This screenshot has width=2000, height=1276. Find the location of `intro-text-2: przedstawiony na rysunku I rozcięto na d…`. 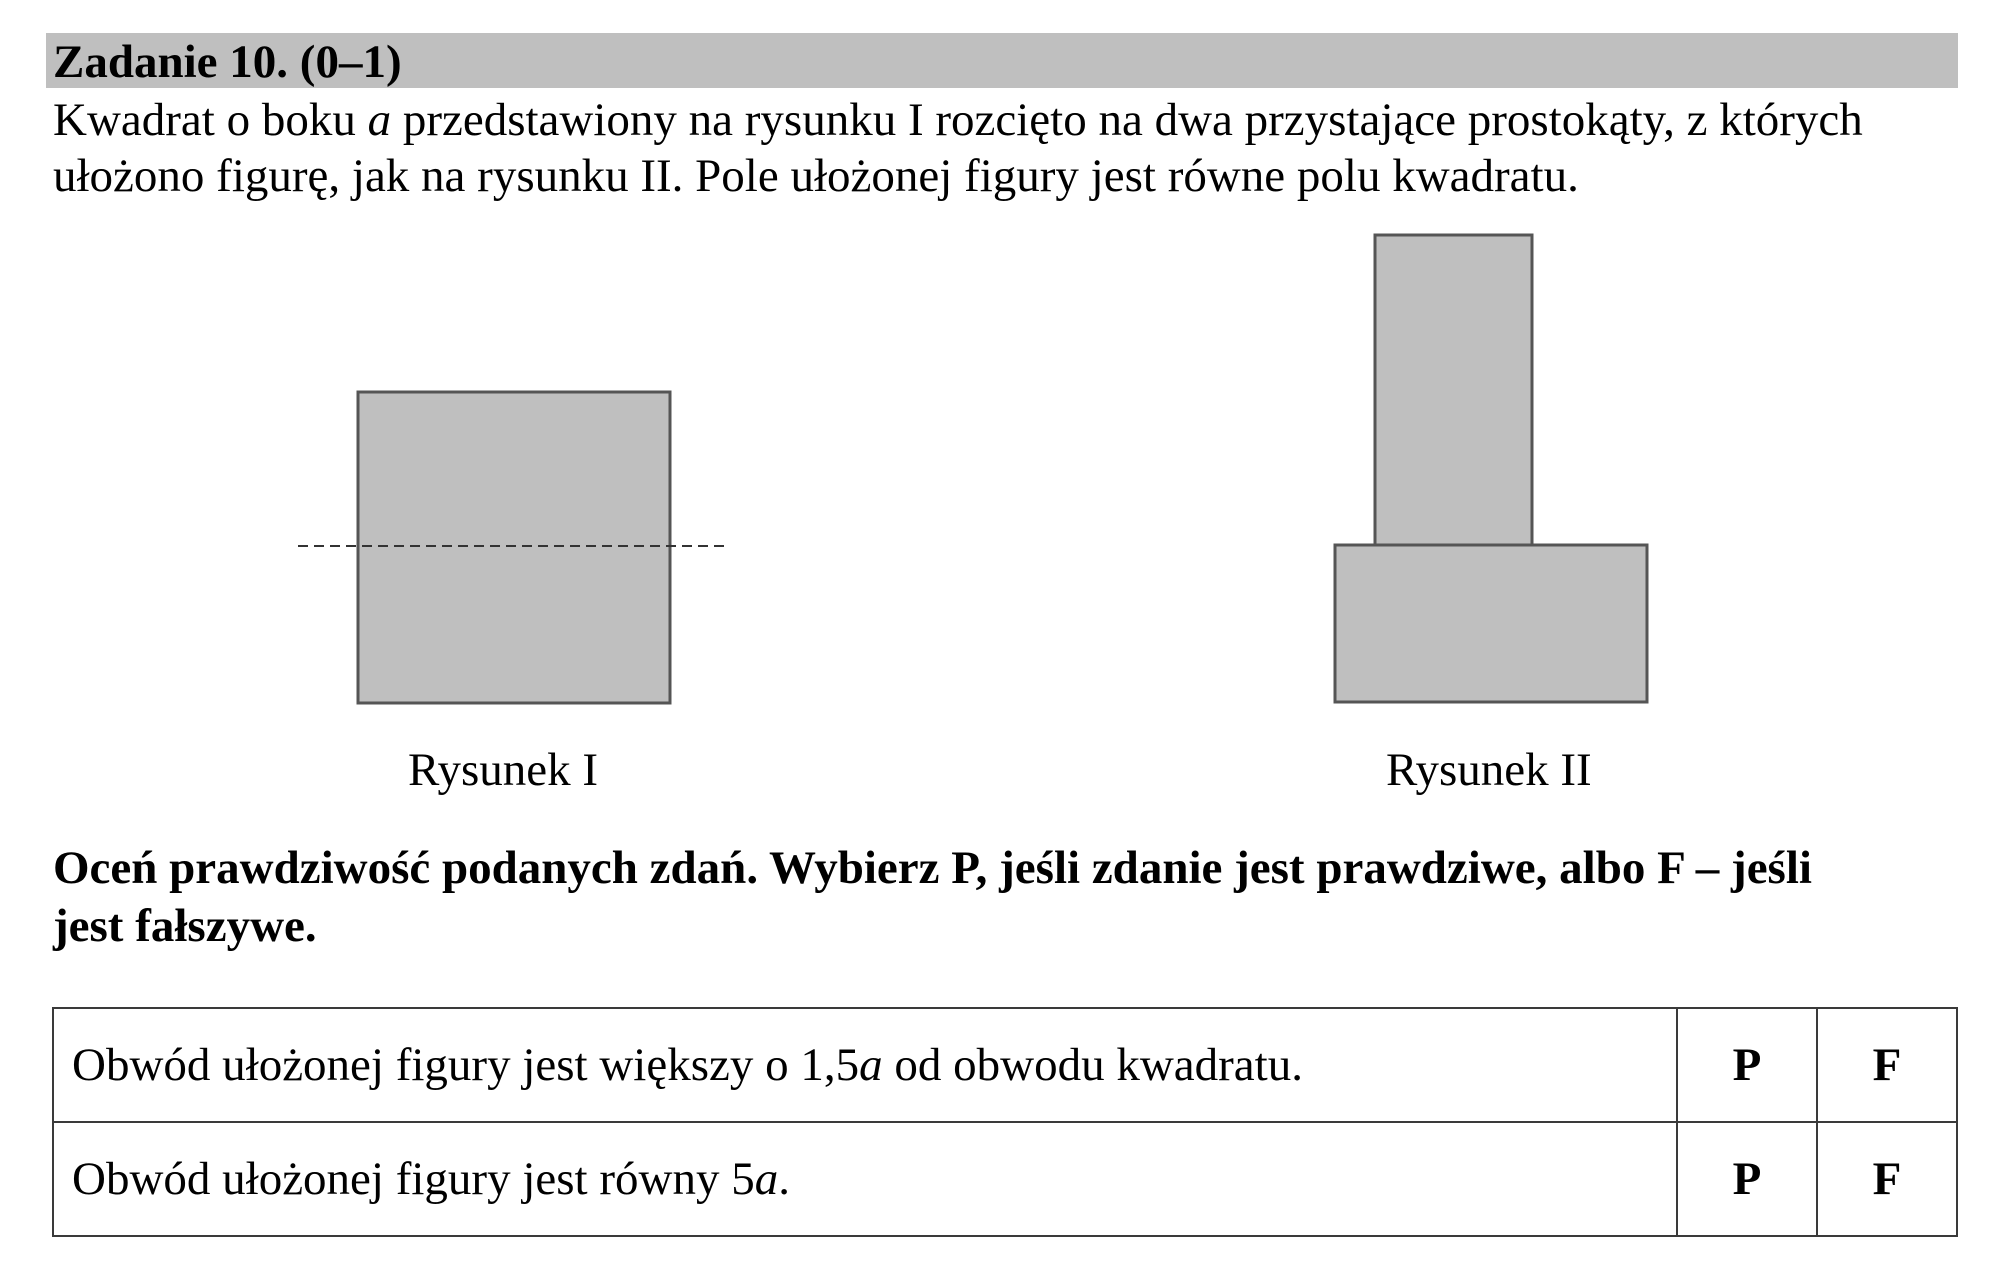

intro-text-2: przedstawiony na rysunku I rozcięto na d… is located at coordinates (1127, 120).